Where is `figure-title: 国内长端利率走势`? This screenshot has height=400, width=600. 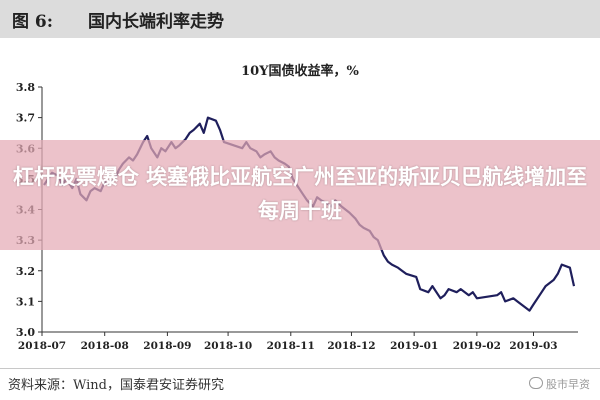
figure-title: 国内长端利率走势 is located at coordinates (156, 22).